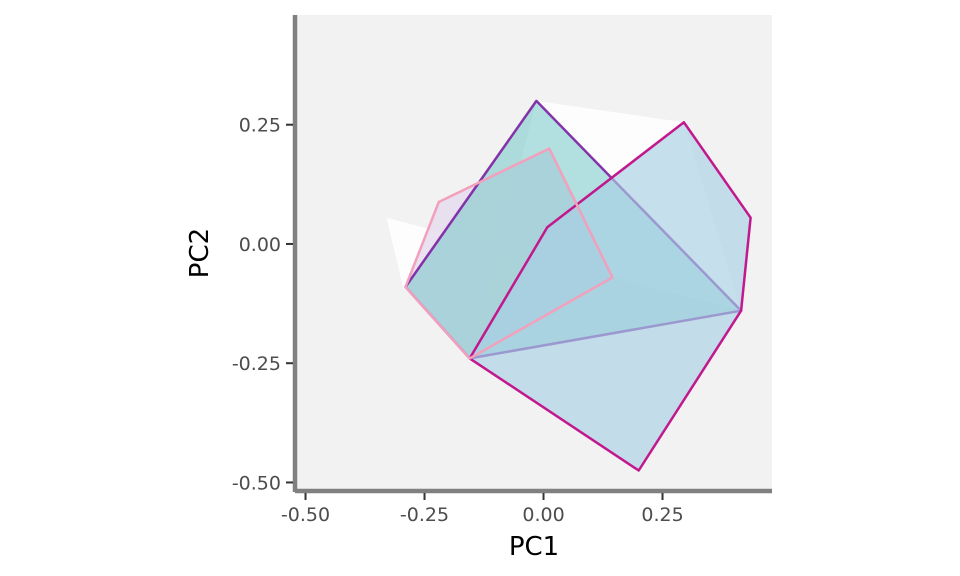 Image resolution: width=960 pixels, height=576 pixels. Describe the element at coordinates (305, 515) in the screenshot. I see `x-tick-label-1: -0.50` at that location.